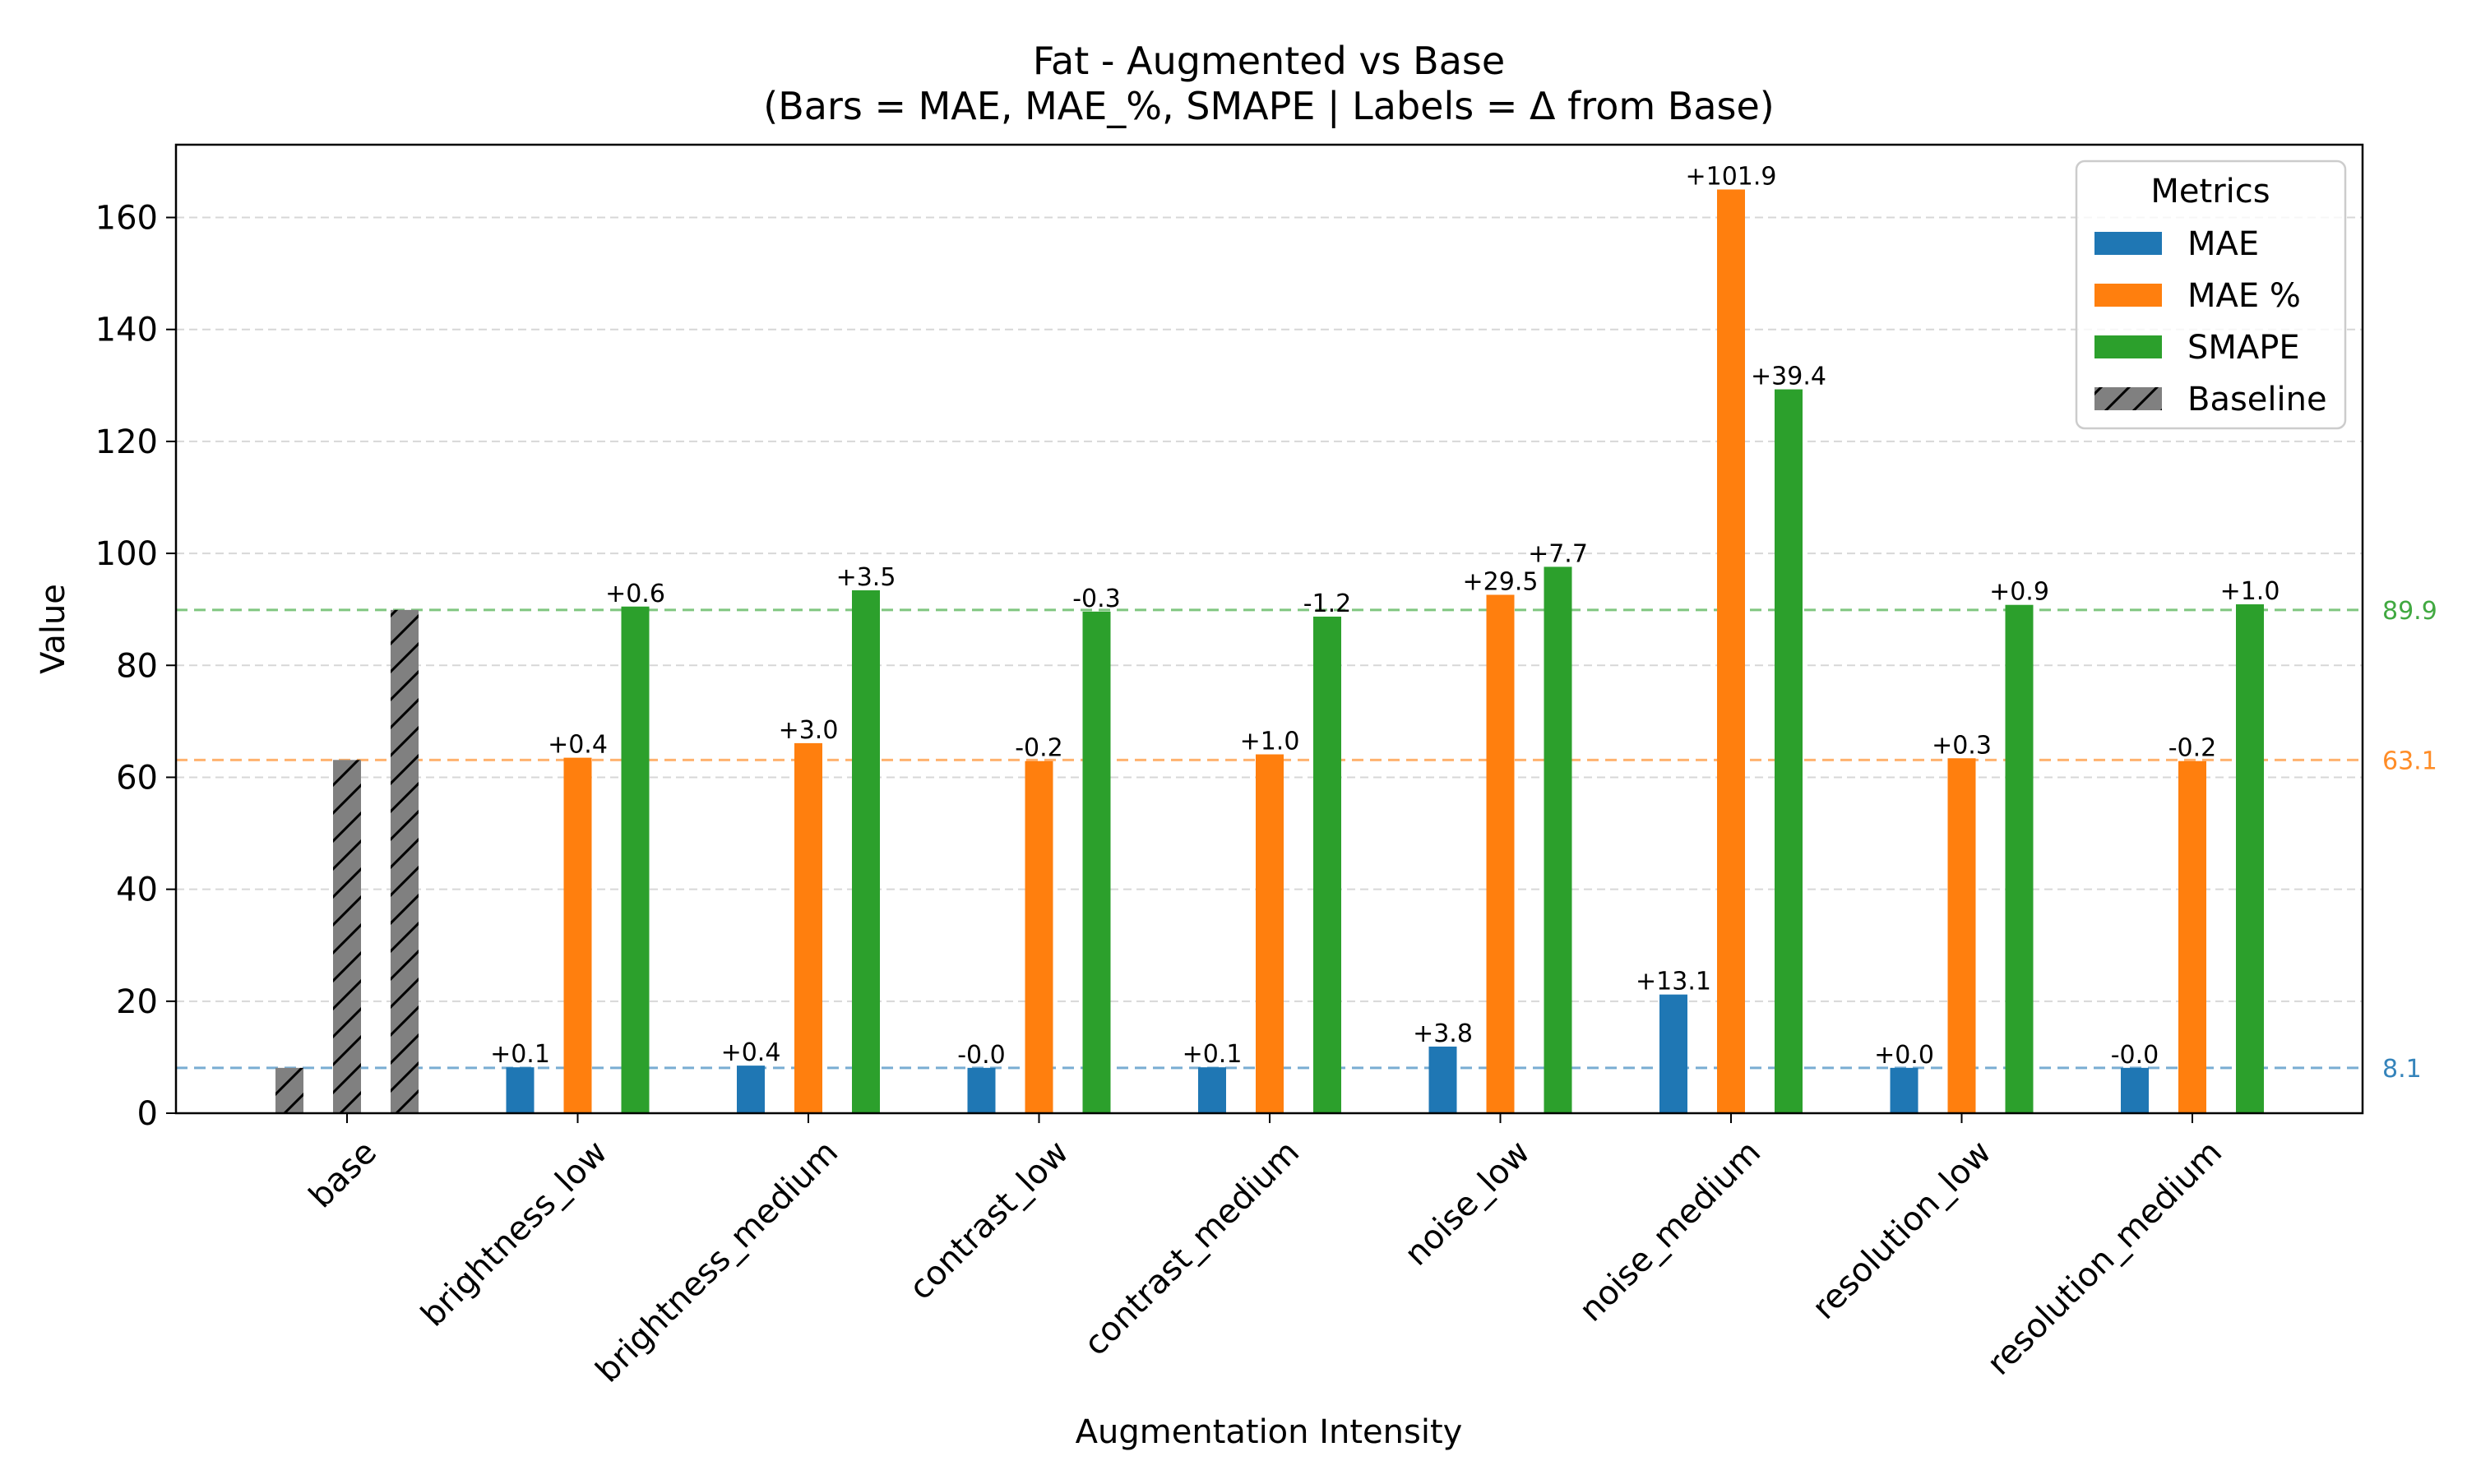 The image size is (2467, 1484). I want to click on y-tick-label: 80, so click(137, 666).